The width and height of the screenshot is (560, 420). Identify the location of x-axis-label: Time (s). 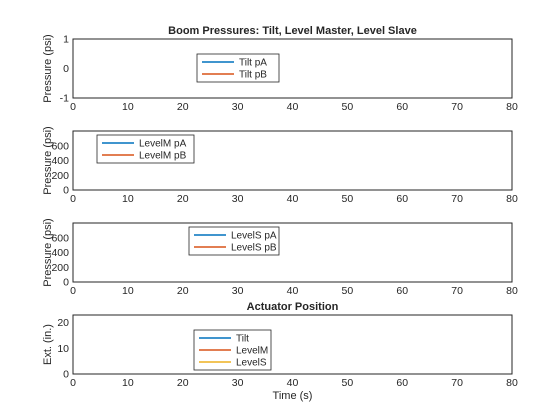
(293, 396).